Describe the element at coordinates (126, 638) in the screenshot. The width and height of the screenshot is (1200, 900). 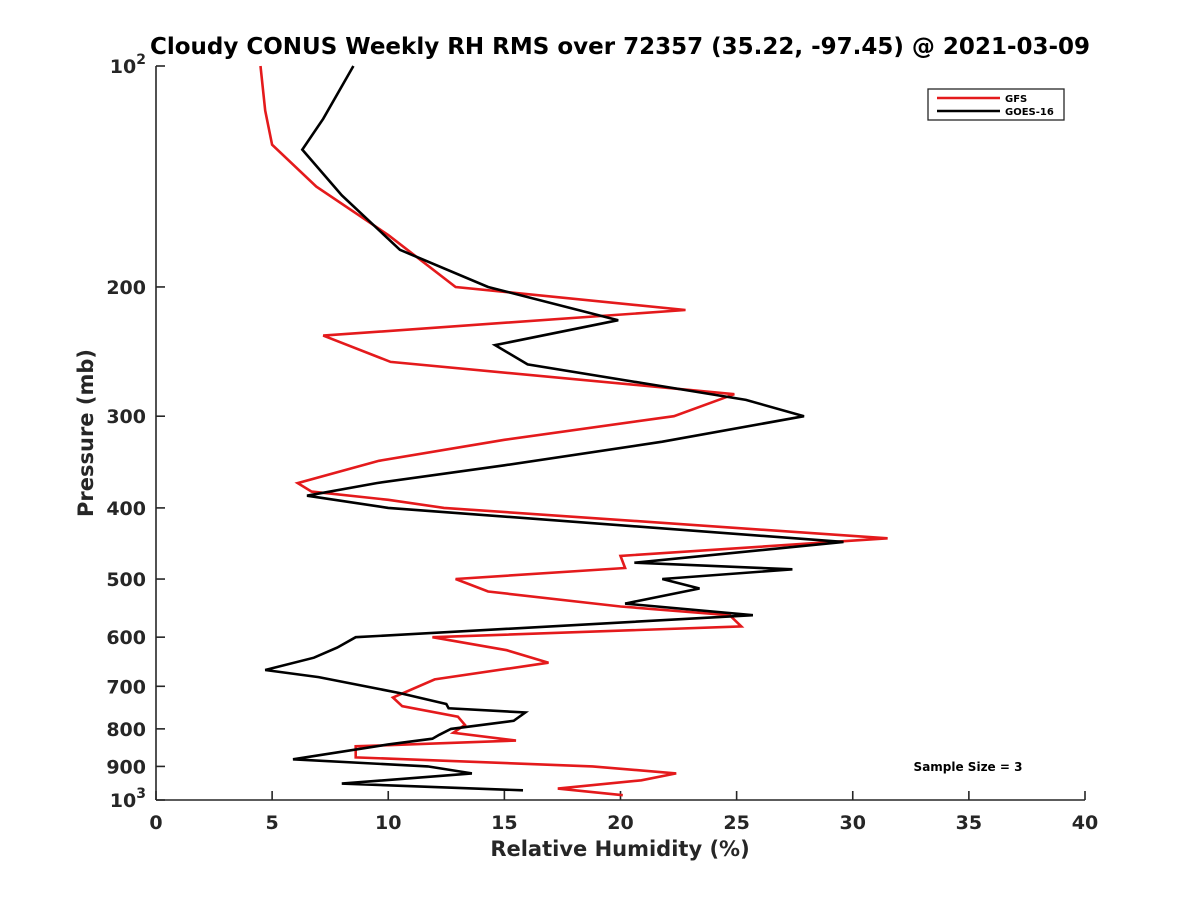
I see `y-tick-label: 600` at that location.